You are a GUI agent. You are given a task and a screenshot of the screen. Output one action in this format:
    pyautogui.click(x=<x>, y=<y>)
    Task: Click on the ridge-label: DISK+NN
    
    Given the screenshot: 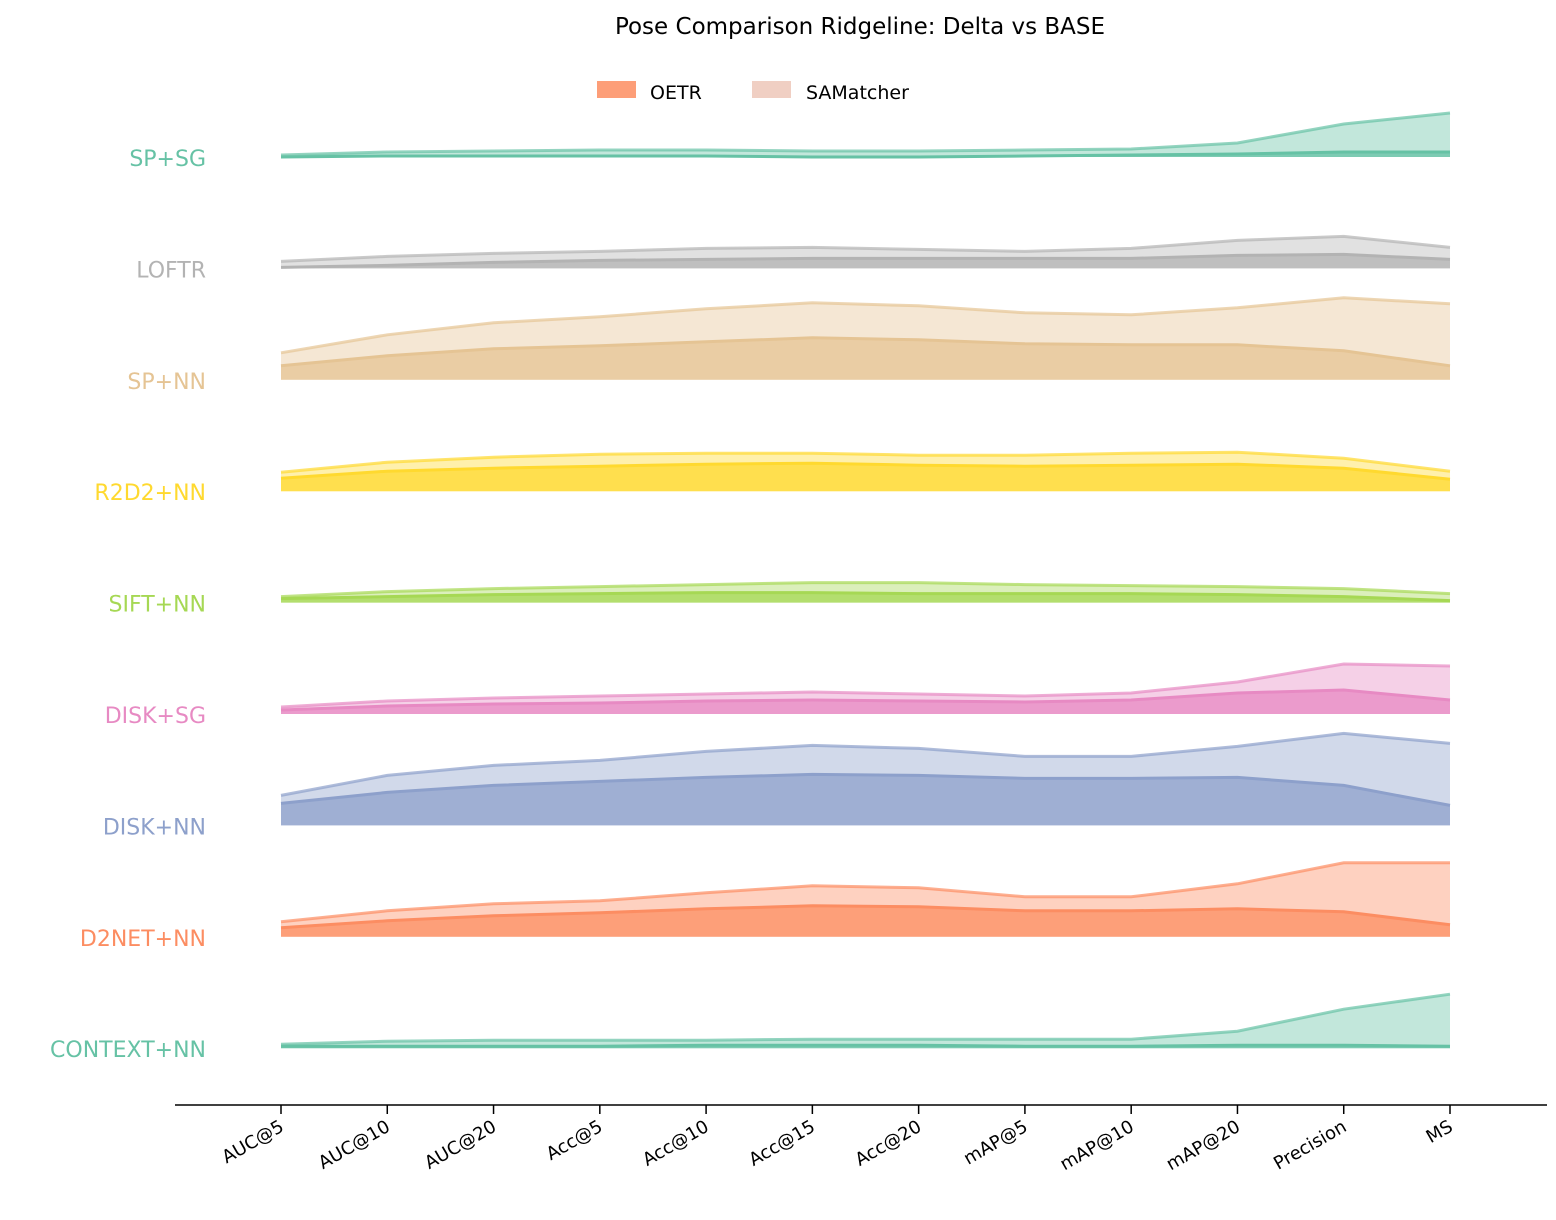 What is the action you would take?
    pyautogui.click(x=154, y=827)
    